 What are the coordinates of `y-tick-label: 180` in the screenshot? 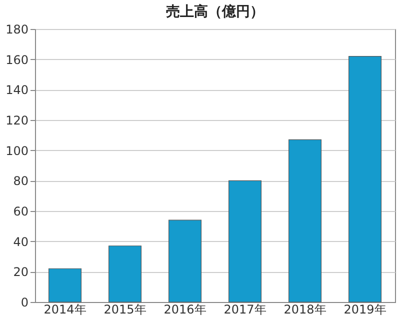 It's located at (17, 29).